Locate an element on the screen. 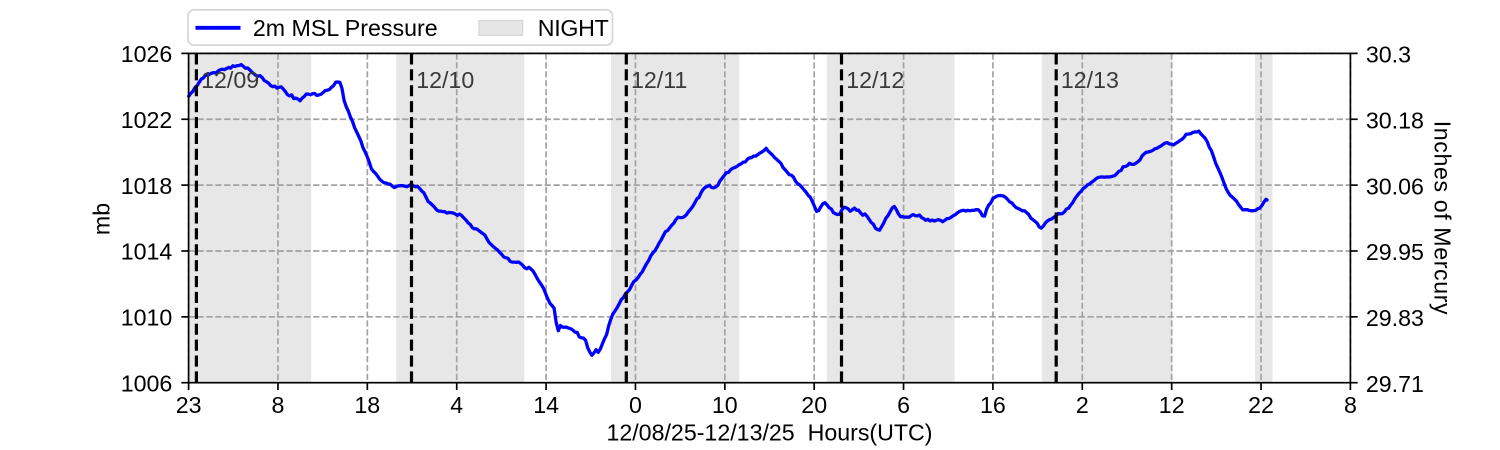 The image size is (1500, 450). svg-text: 1026 is located at coordinates (147, 54).